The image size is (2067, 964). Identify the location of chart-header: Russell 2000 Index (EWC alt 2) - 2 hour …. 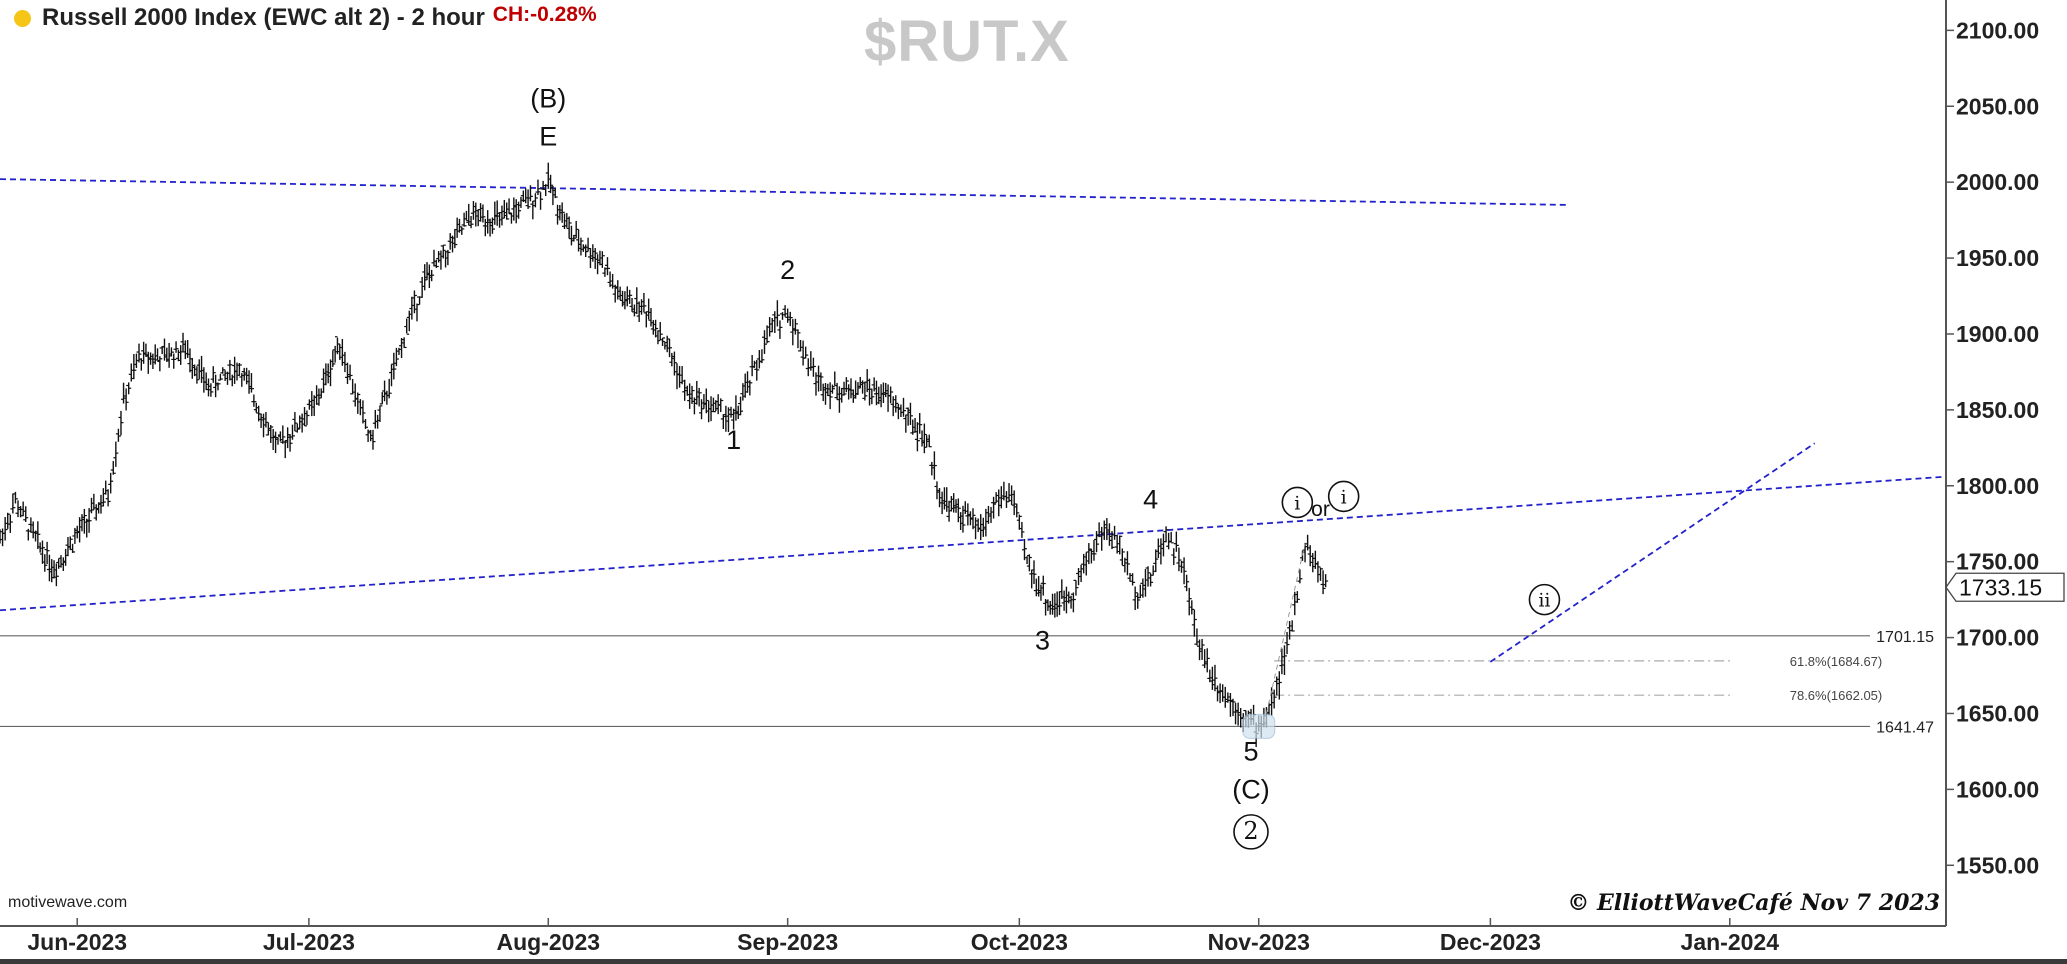
(305, 17).